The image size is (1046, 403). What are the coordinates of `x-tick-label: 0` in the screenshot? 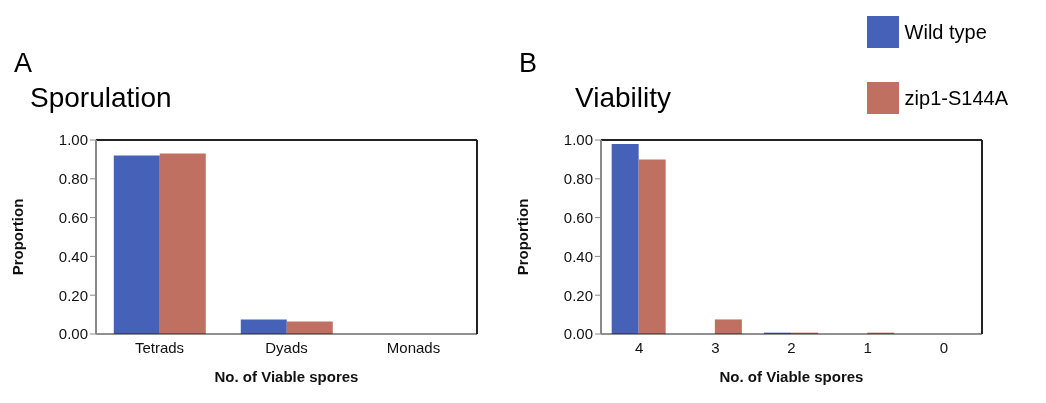 It's located at (944, 347).